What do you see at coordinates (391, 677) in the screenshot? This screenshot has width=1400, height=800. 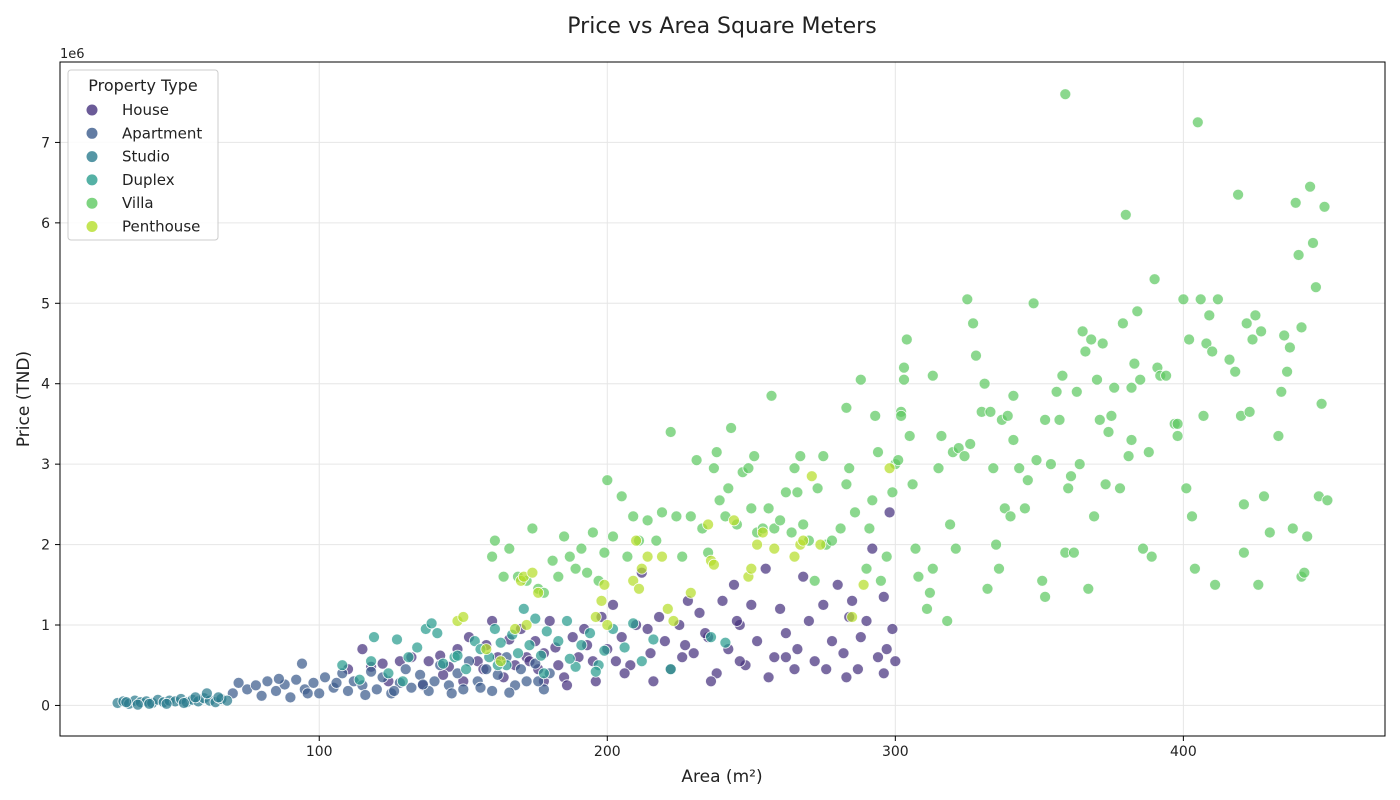 I see `series-apartment` at bounding box center [391, 677].